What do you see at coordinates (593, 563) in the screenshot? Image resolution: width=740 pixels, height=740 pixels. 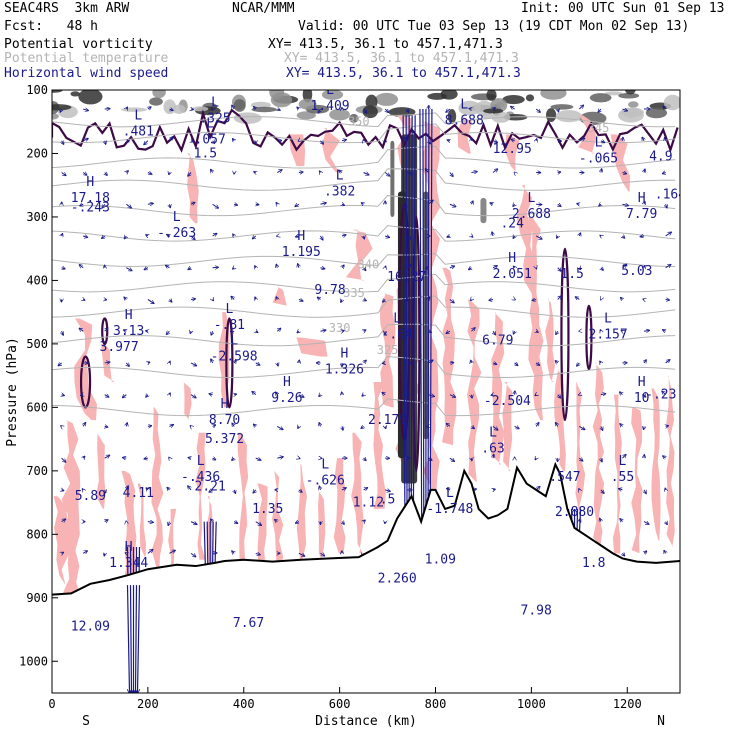 I see `extremum-value: 1.8` at bounding box center [593, 563].